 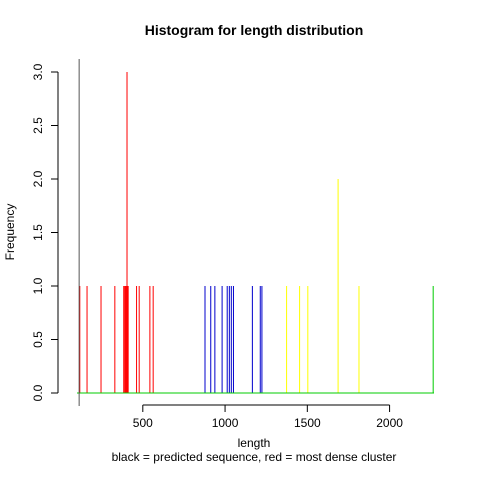 What do you see at coordinates (254, 443) in the screenshot?
I see `x-axis-label: length` at bounding box center [254, 443].